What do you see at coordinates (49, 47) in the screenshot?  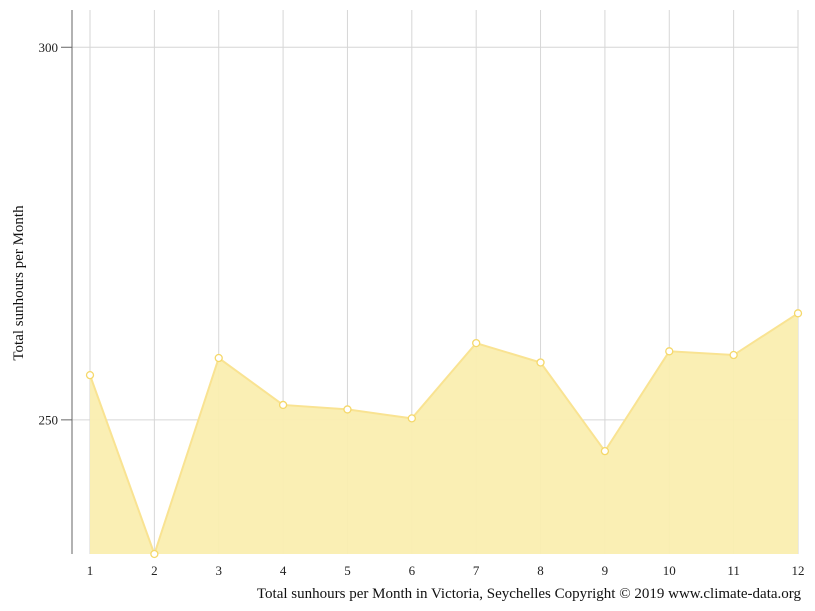 I see `y-tick-label-300: 300` at bounding box center [49, 47].